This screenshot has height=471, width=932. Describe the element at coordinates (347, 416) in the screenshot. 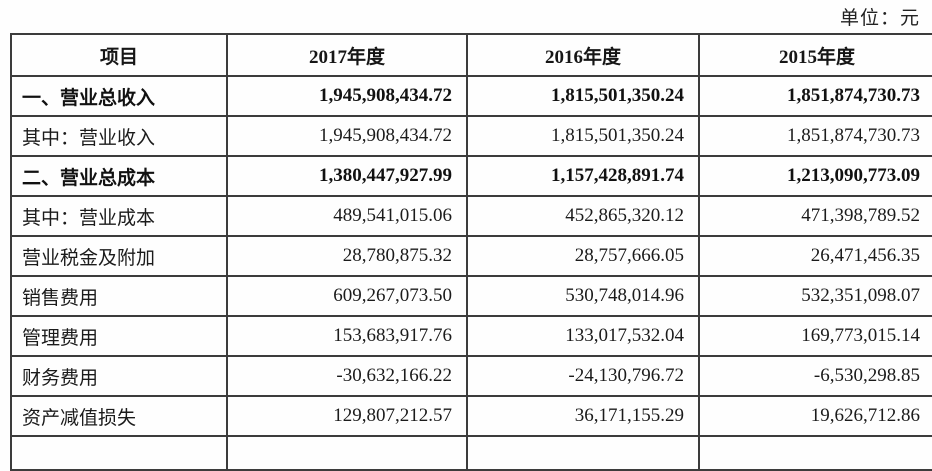

I see `row-value-cell: 129,807,212.57` at that location.